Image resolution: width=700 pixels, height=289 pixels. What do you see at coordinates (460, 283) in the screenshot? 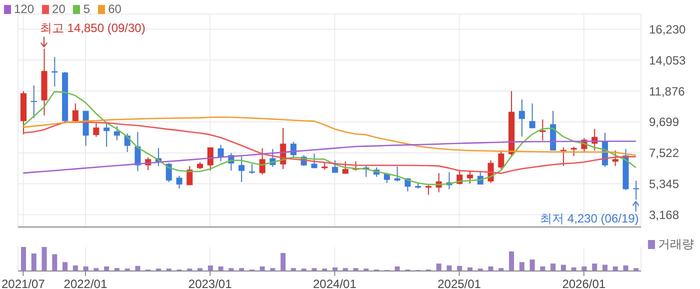
I see `x-tick-label: 2025/01` at bounding box center [460, 283].